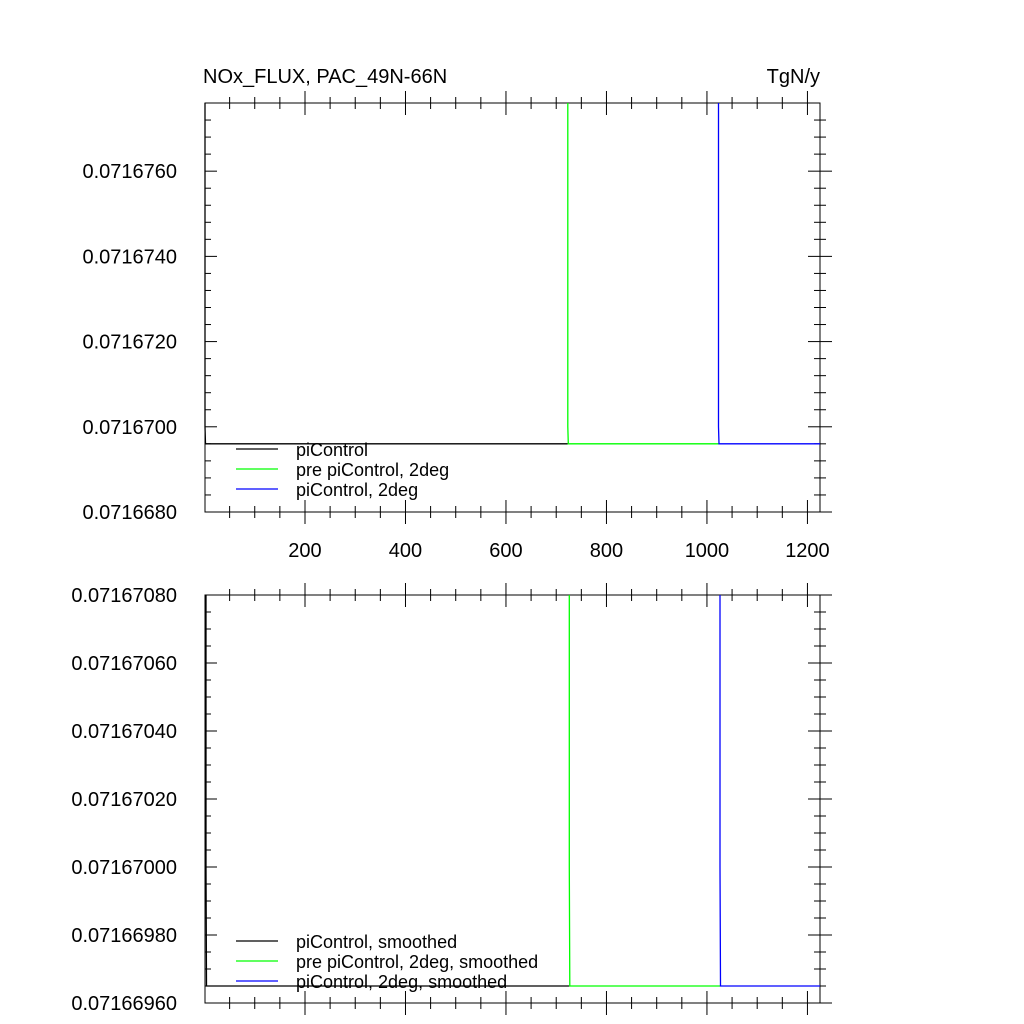 The image size is (1024, 1024). Describe the element at coordinates (401, 982) in the screenshot. I see `legend-label: piControl, 2deg, smoothed` at that location.